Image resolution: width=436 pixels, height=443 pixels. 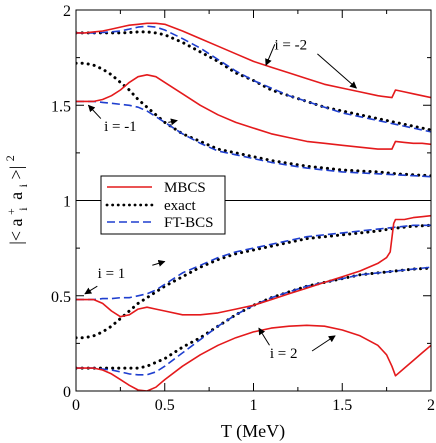 I want to click on ylabel-i2: i, so click(x=23, y=185).